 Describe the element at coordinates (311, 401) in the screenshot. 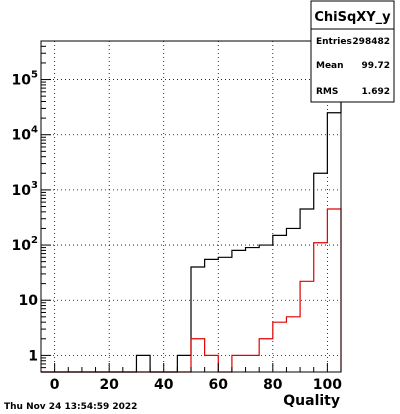

I see `x-axis-title: Quality` at that location.